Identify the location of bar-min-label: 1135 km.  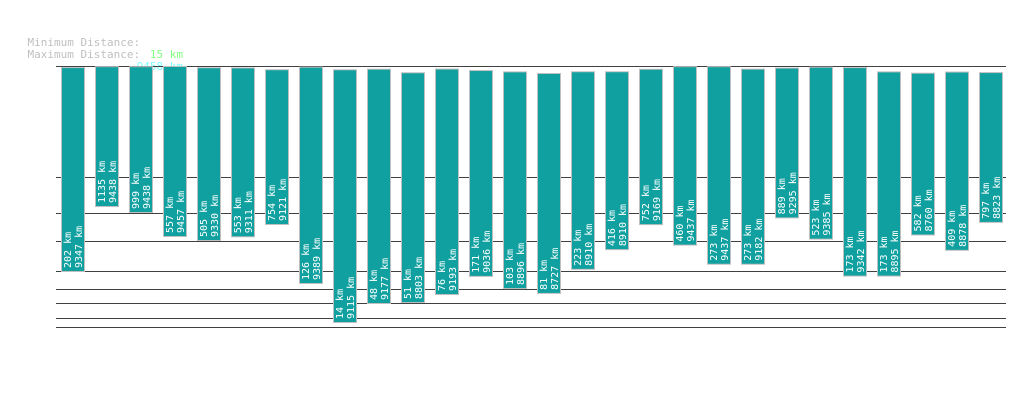
(102, 182).